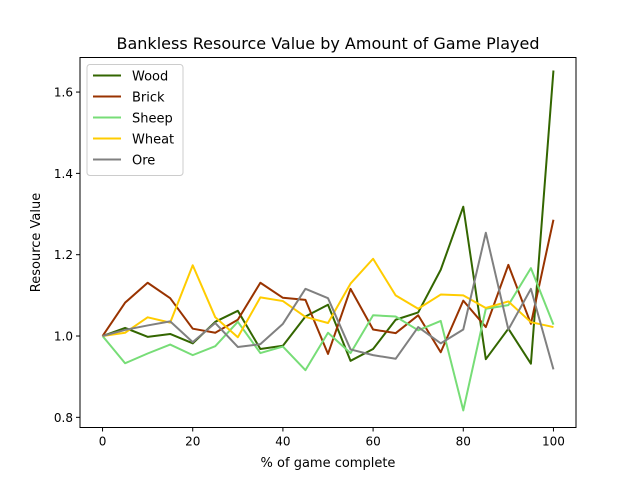 The width and height of the screenshot is (640, 480). What do you see at coordinates (553, 442) in the screenshot?
I see `x-tick-label: 100` at bounding box center [553, 442].